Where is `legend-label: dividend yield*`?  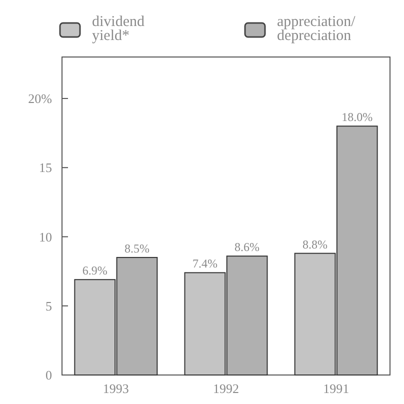 legend-label: dividend yield* is located at coordinates (118, 29).